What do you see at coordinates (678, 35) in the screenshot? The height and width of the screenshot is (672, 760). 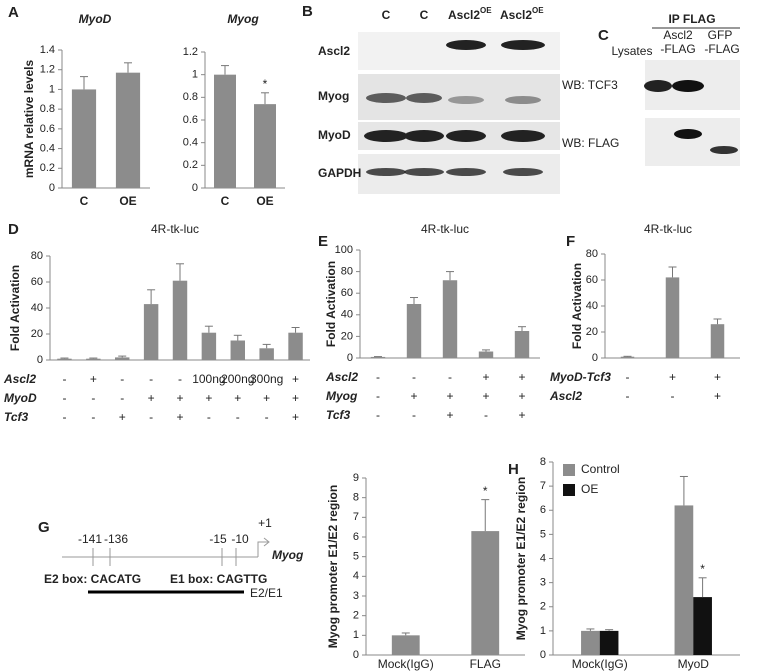 I see `lane-label: Ascl2` at bounding box center [678, 35].